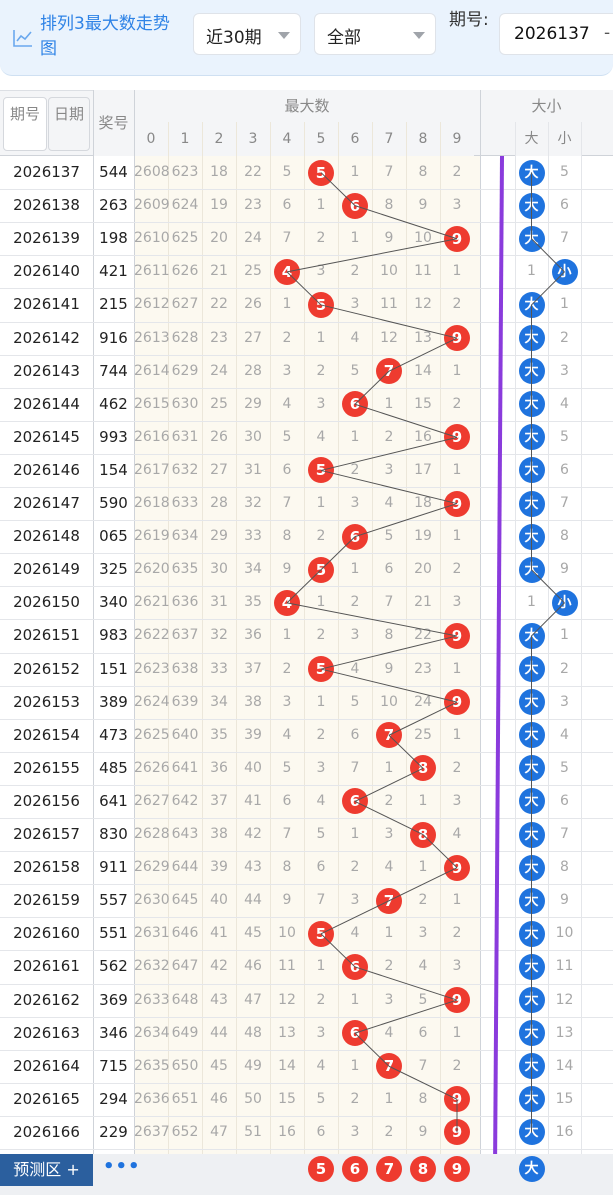 Image resolution: width=613 pixels, height=1195 pixels. I want to click on omit-cell: 50, so click(253, 1098).